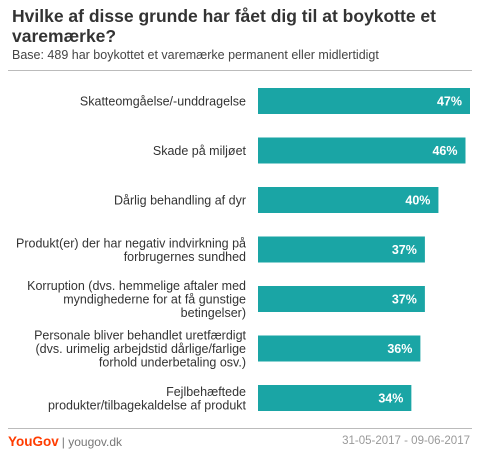 The image size is (480, 453). I want to click on yougov-logo: YouGov, so click(33, 441).